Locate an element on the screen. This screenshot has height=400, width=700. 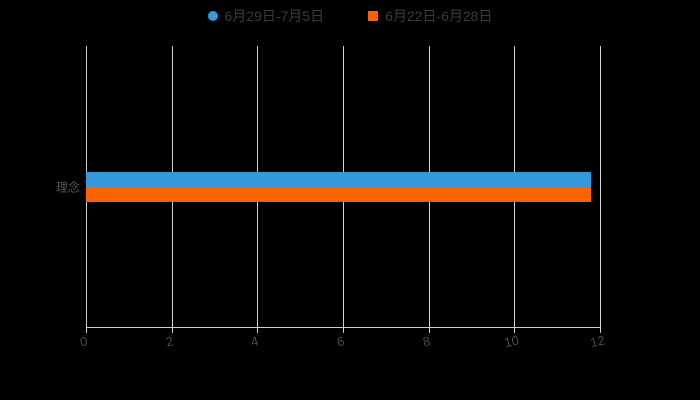
x-tick-label: 2 is located at coordinates (169, 341).